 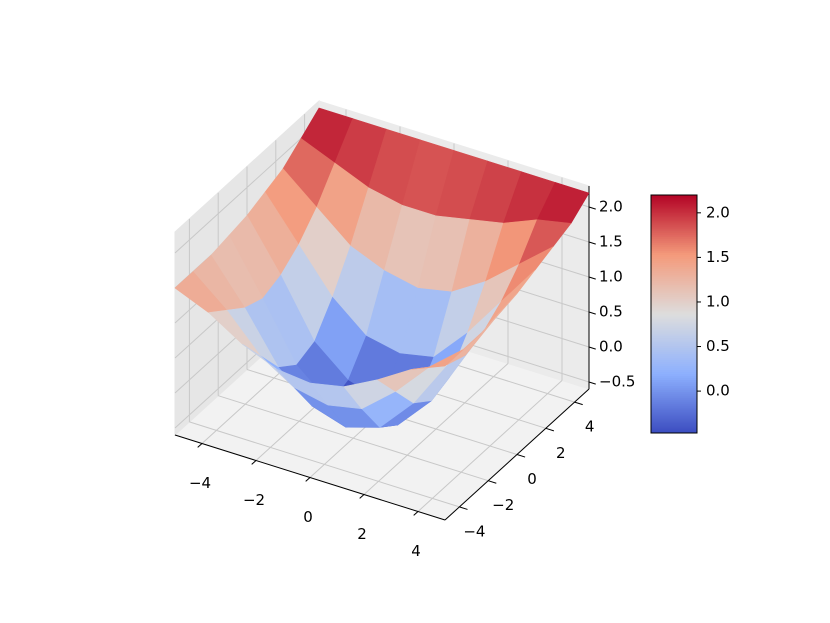 I want to click on y-axis-line, so click(x=517, y=454).